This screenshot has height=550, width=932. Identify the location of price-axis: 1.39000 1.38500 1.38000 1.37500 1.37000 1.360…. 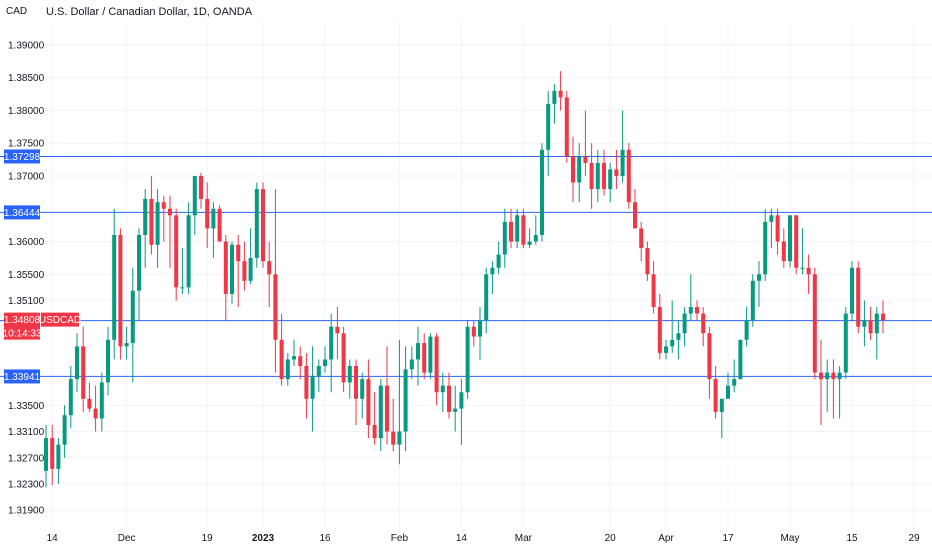
(26, 278).